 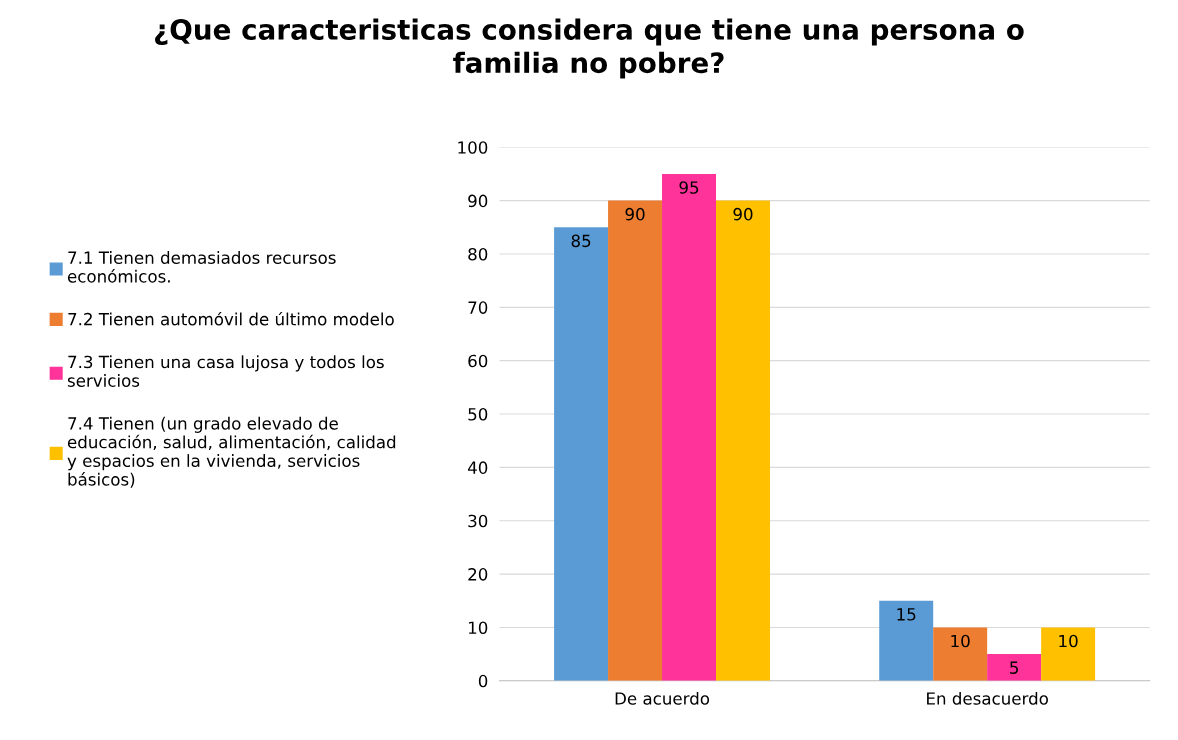 What do you see at coordinates (478, 628) in the screenshot?
I see `y-tick-label: 10` at bounding box center [478, 628].